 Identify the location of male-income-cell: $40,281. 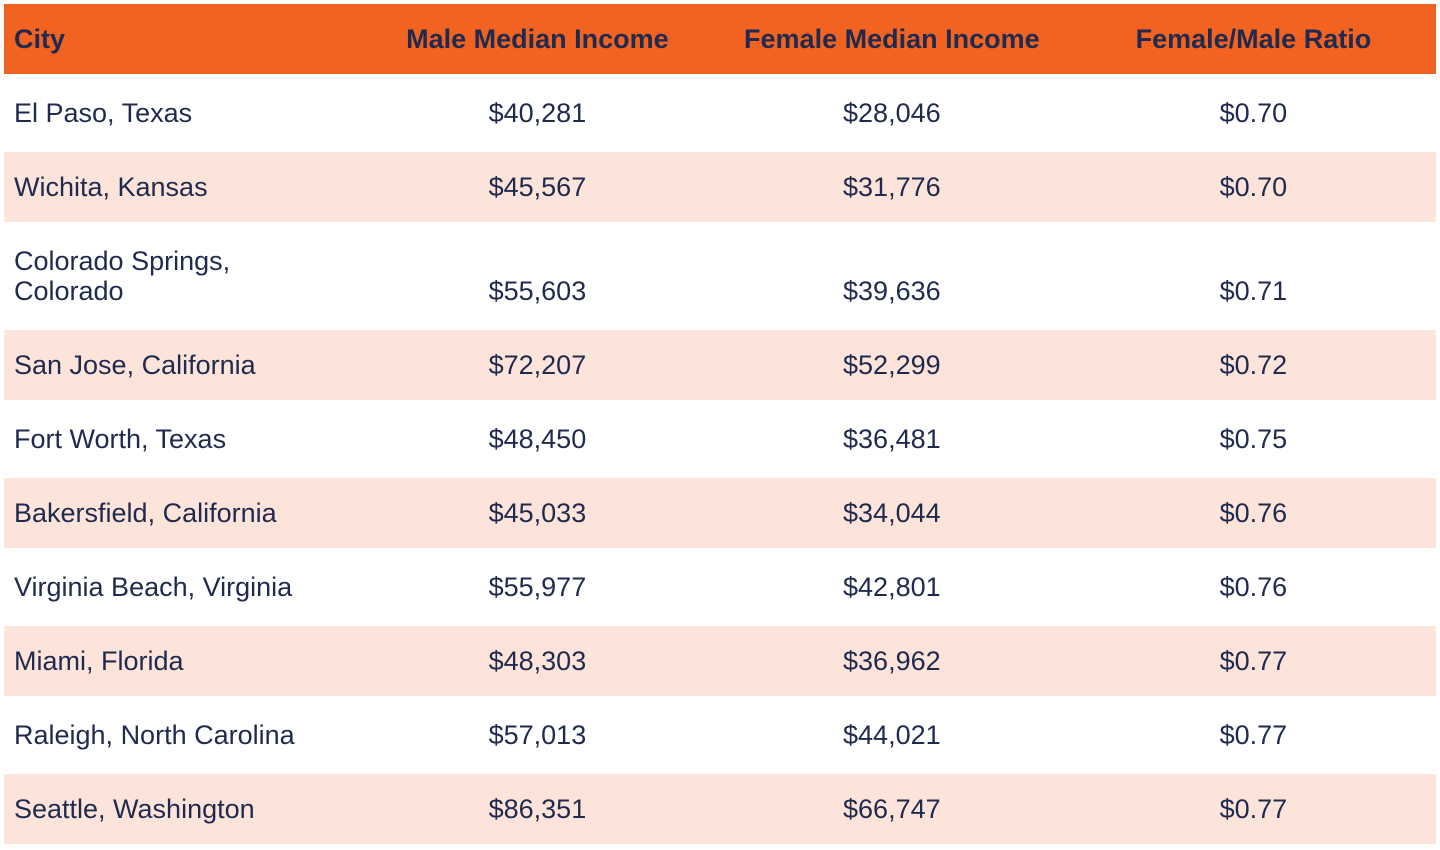
(537, 113).